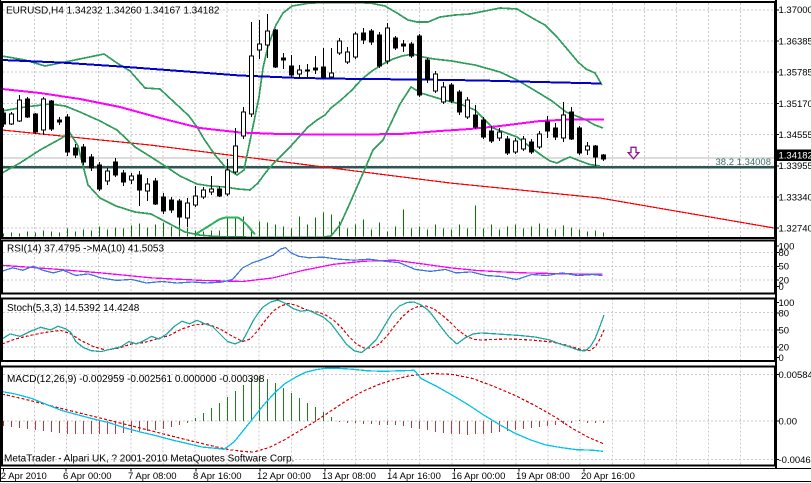 This screenshot has width=811, height=483. What do you see at coordinates (479, 476) in the screenshot?
I see `svg-text: 16 Apr 00:00` at bounding box center [479, 476].